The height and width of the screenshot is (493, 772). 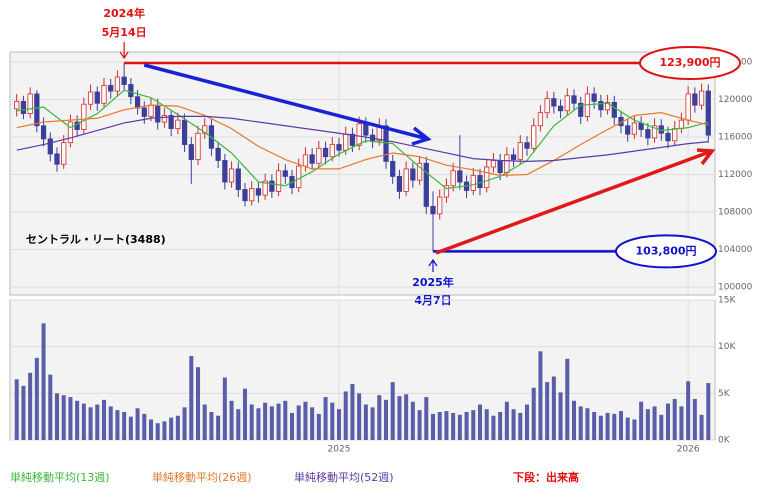 I want to click on x-tick-label: 2026, so click(x=688, y=450).